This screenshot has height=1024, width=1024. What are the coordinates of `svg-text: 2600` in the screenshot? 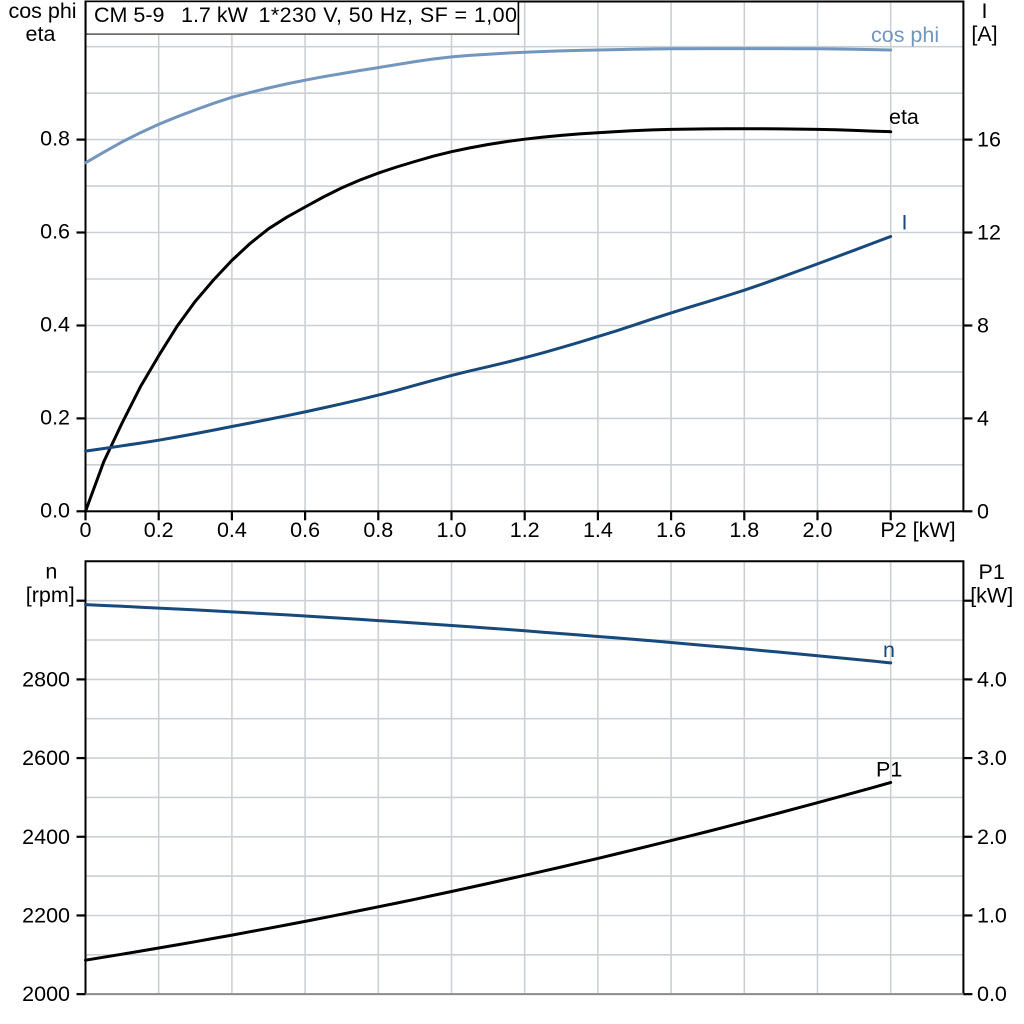 It's located at (46, 758).